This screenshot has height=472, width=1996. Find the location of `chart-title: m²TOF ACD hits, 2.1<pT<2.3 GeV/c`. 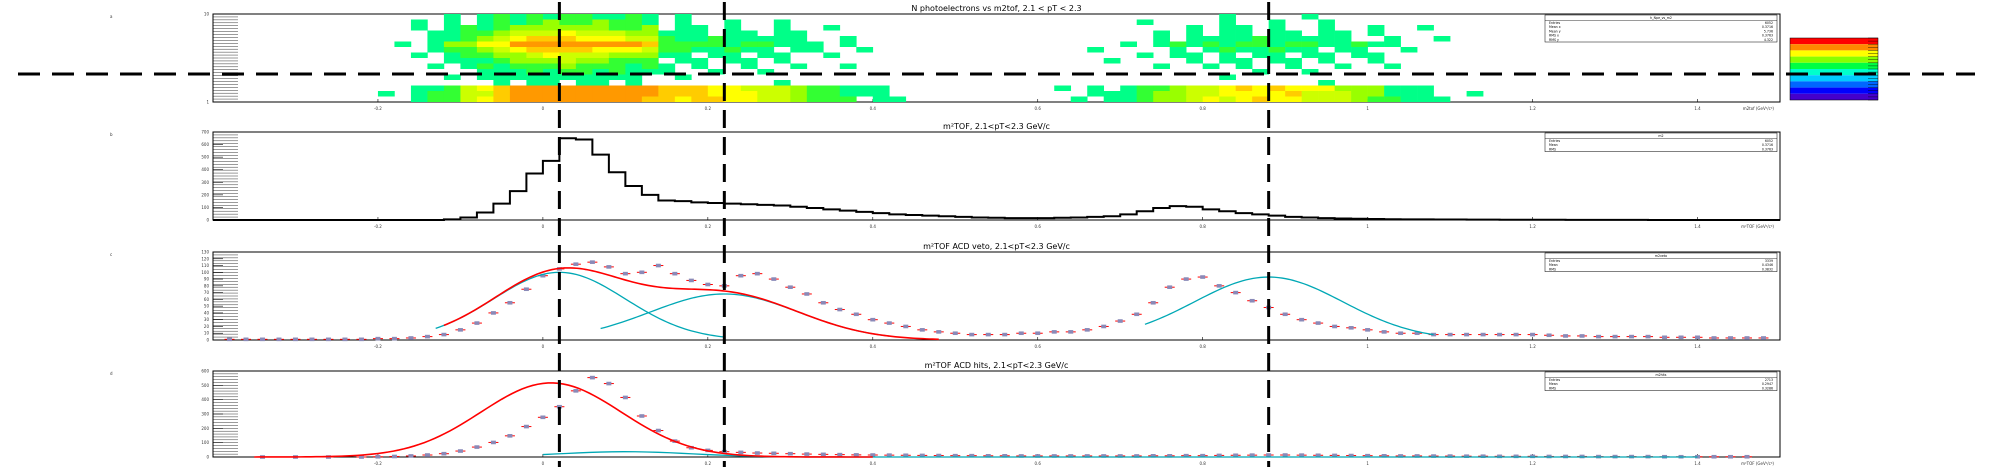

chart-title: m²TOF ACD hits, 2.1<pT<2.3 GeV/c is located at coordinates (997, 365).